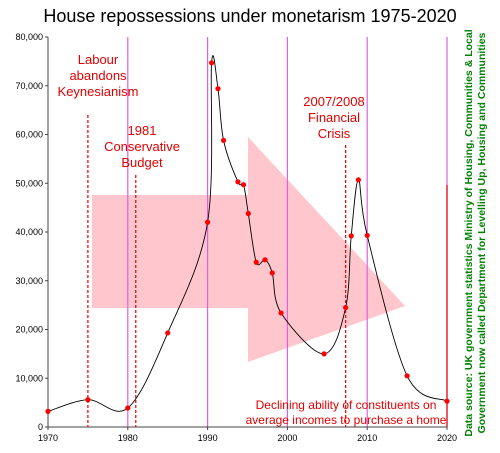  I want to click on annotation-budget: 1981 Conservative Budget, so click(142, 147).